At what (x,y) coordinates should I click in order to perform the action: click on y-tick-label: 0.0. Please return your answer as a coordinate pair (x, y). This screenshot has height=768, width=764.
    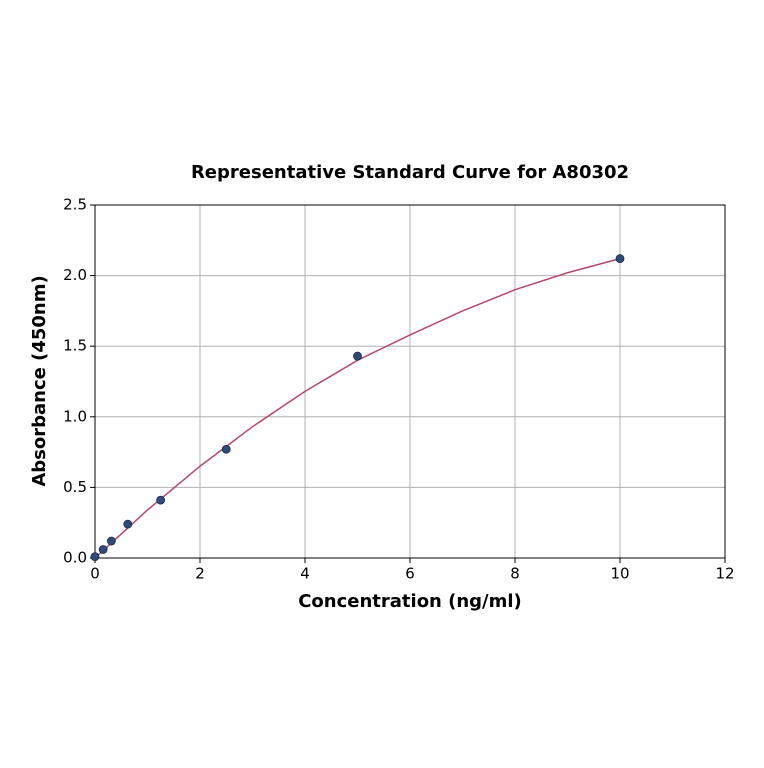
    Looking at the image, I should click on (75, 558).